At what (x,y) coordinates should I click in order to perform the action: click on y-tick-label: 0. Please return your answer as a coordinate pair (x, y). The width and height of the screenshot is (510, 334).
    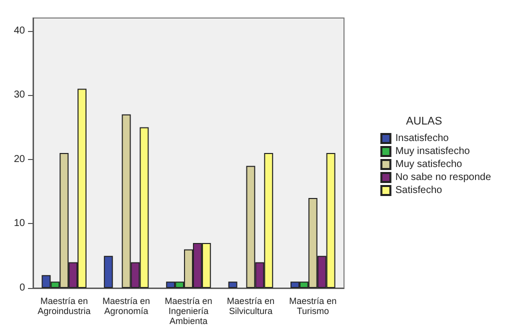
    Looking at the image, I should click on (22, 288).